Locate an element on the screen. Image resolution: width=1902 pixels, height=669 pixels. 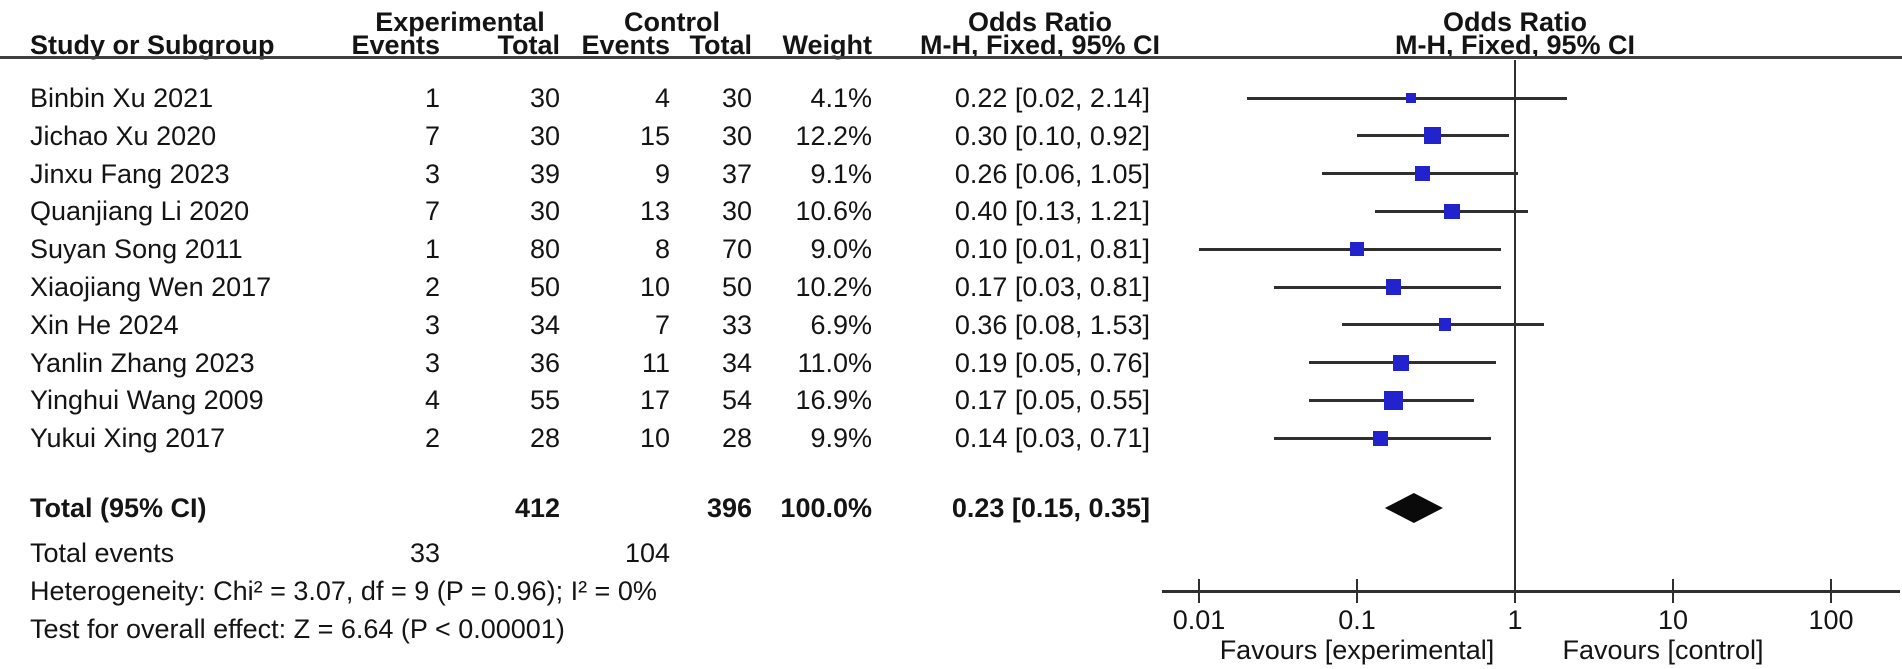
or-ci-value: 0.10 [0.01, 0.81] is located at coordinates (1052, 249).